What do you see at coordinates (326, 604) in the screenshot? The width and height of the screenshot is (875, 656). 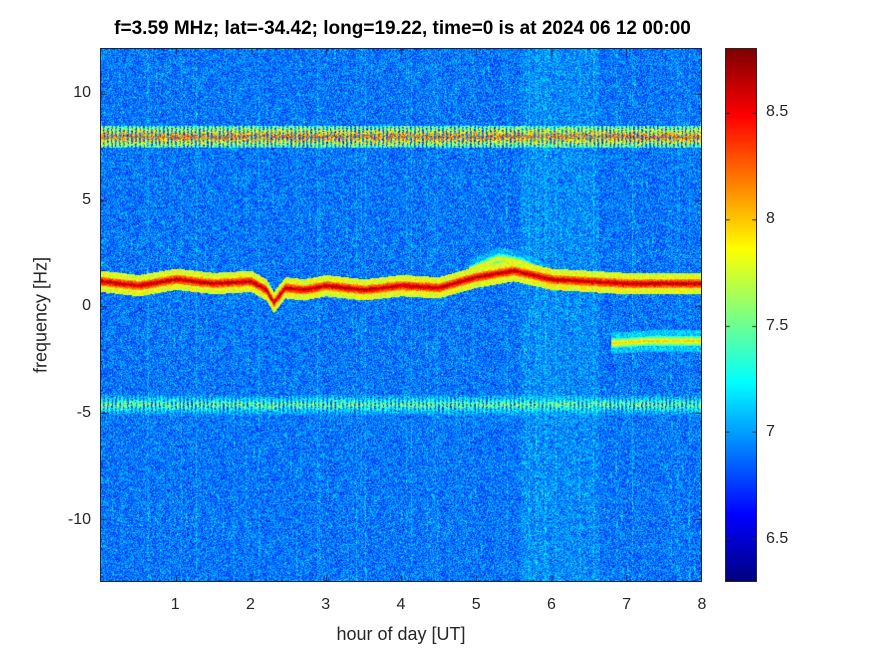 I see `x-tick-label: 3` at bounding box center [326, 604].